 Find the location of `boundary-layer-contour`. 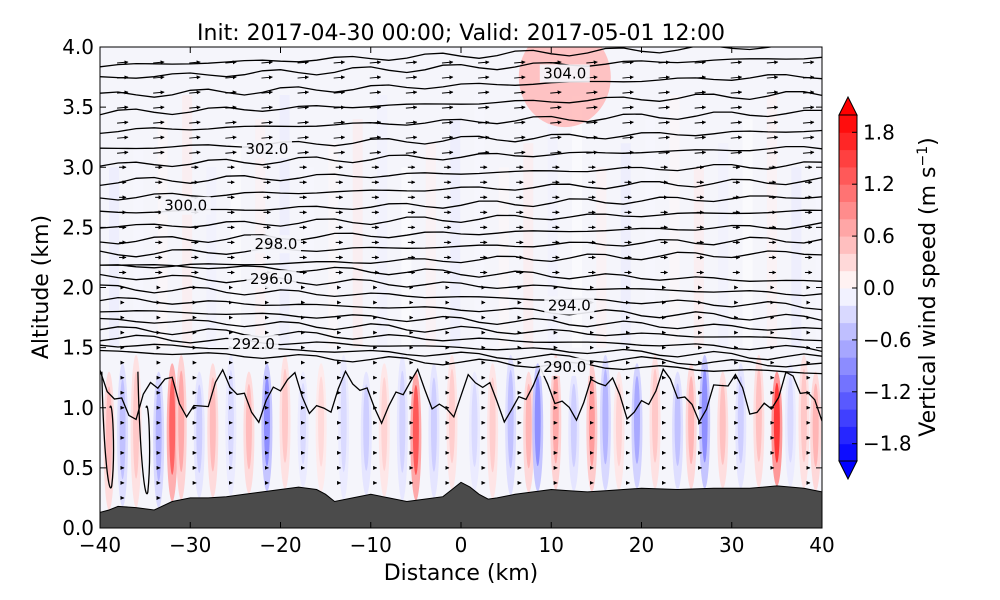

boundary-layer-contour is located at coordinates (461, 395).